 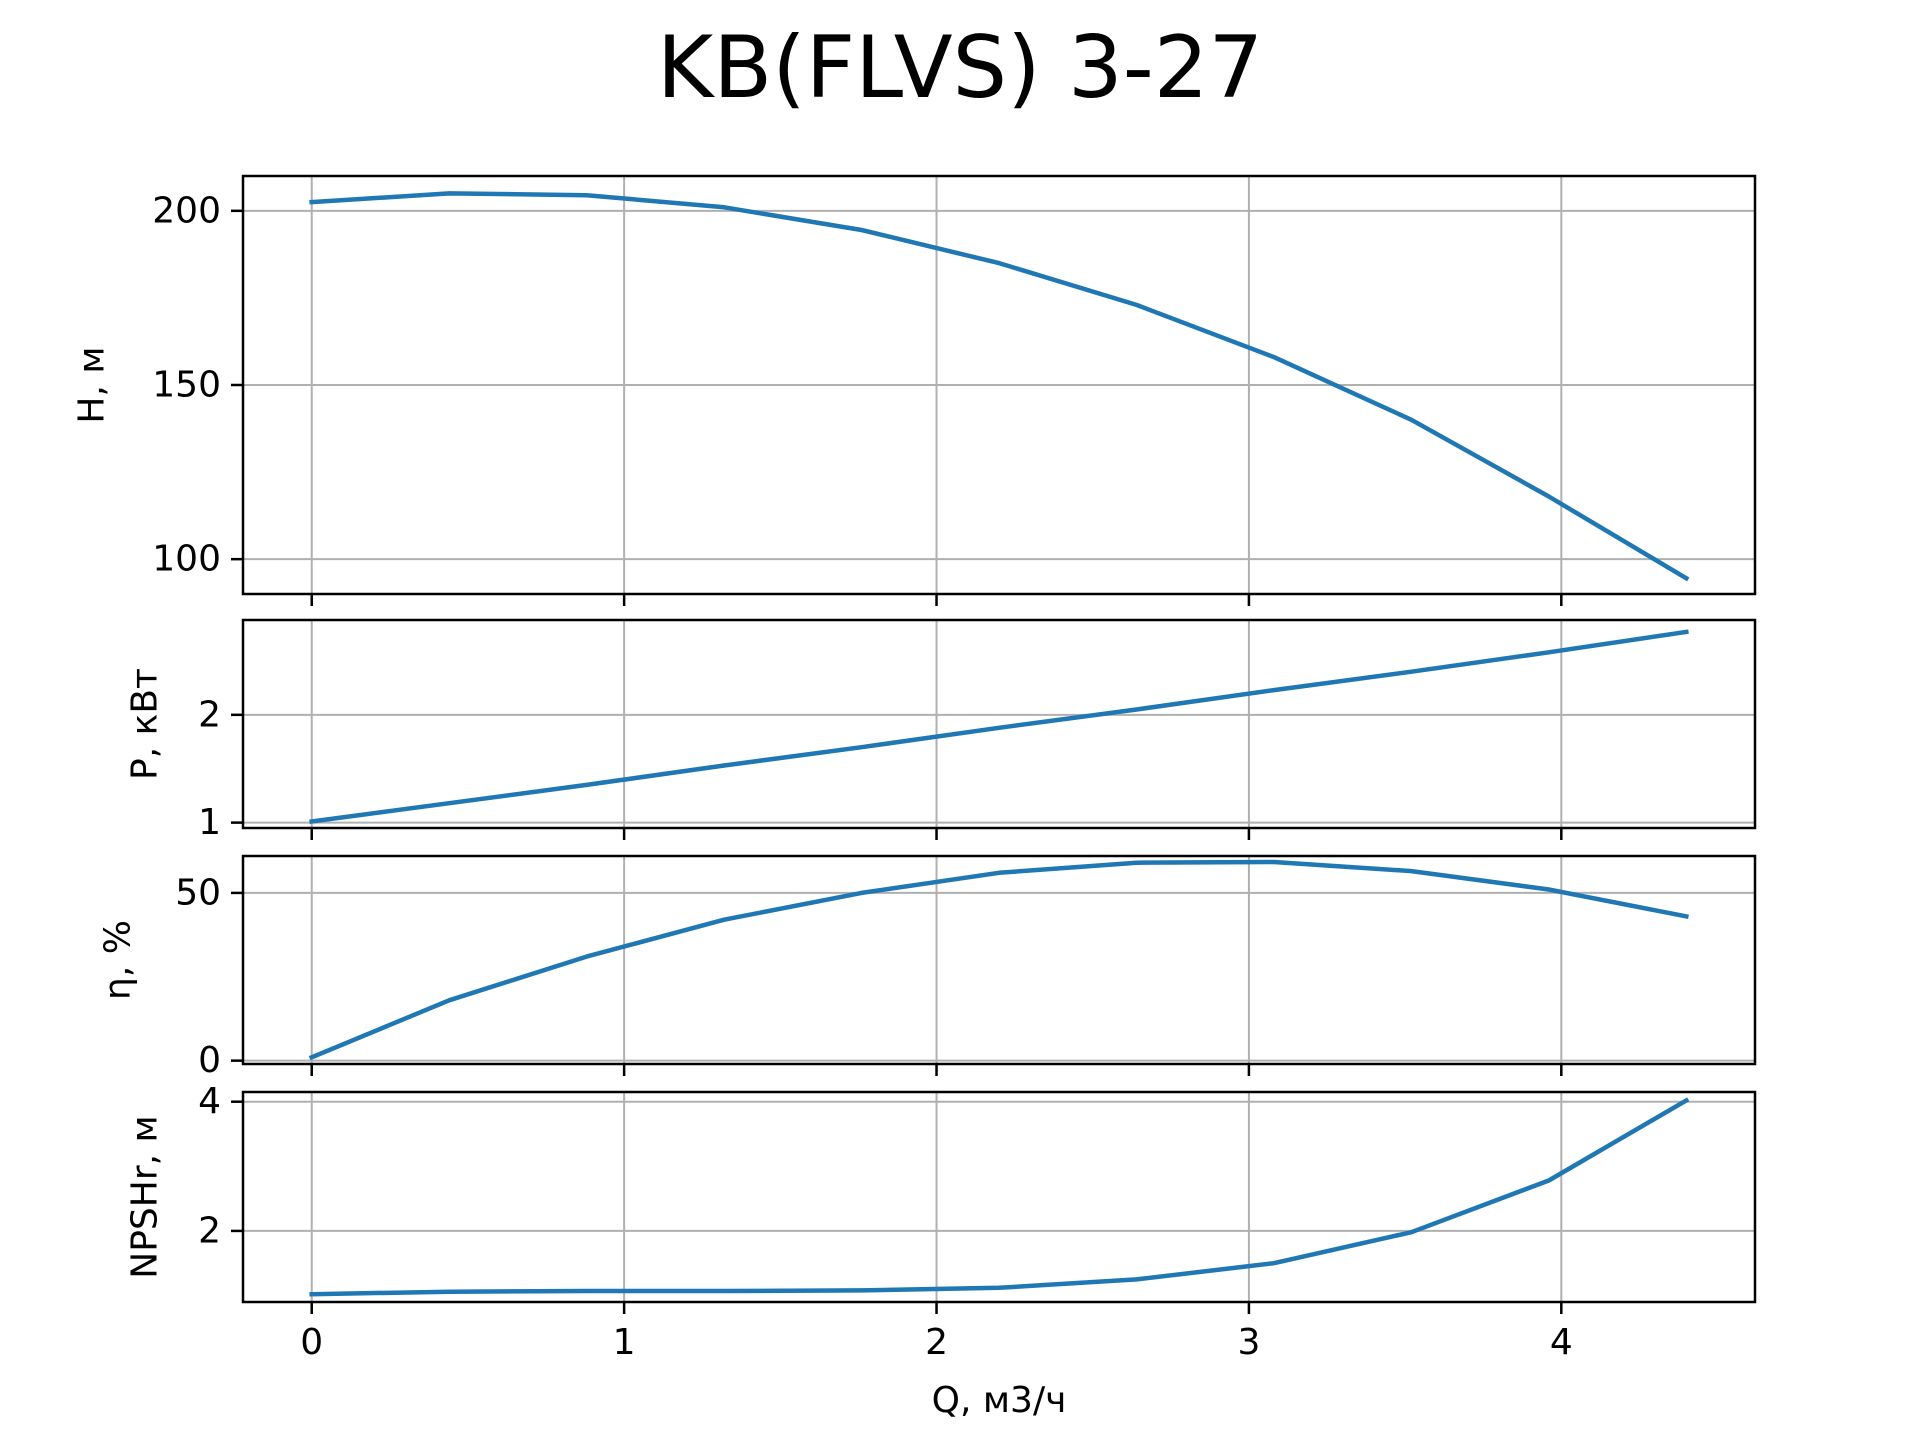 What do you see at coordinates (186, 559) in the screenshot?
I see `y-tick-label: 100` at bounding box center [186, 559].